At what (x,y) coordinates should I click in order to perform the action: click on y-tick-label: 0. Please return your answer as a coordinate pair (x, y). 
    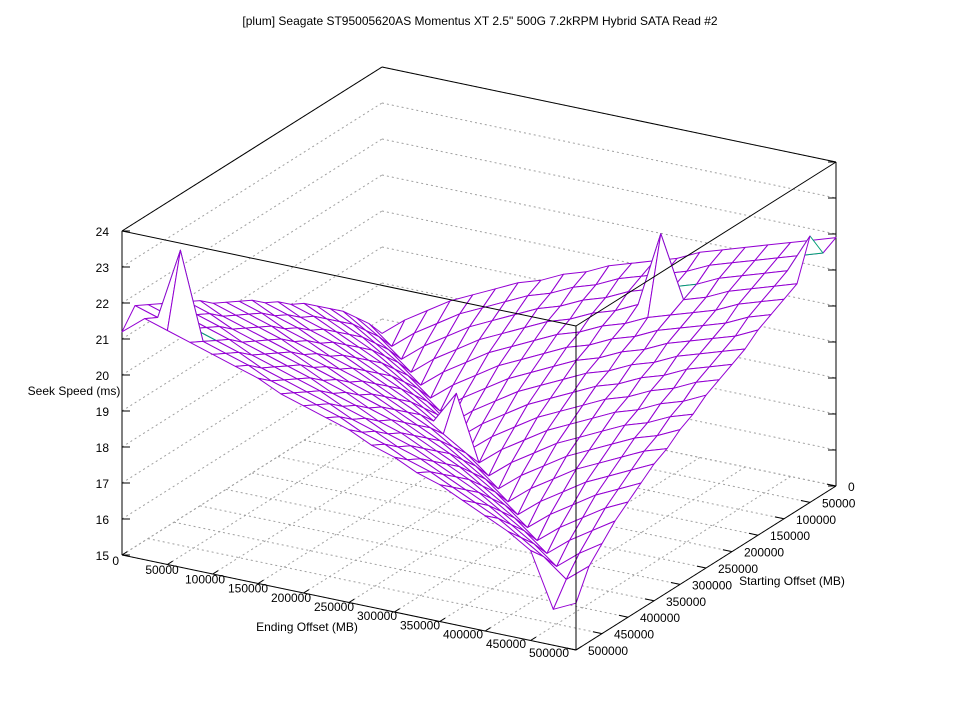
    Looking at the image, I should click on (851, 487).